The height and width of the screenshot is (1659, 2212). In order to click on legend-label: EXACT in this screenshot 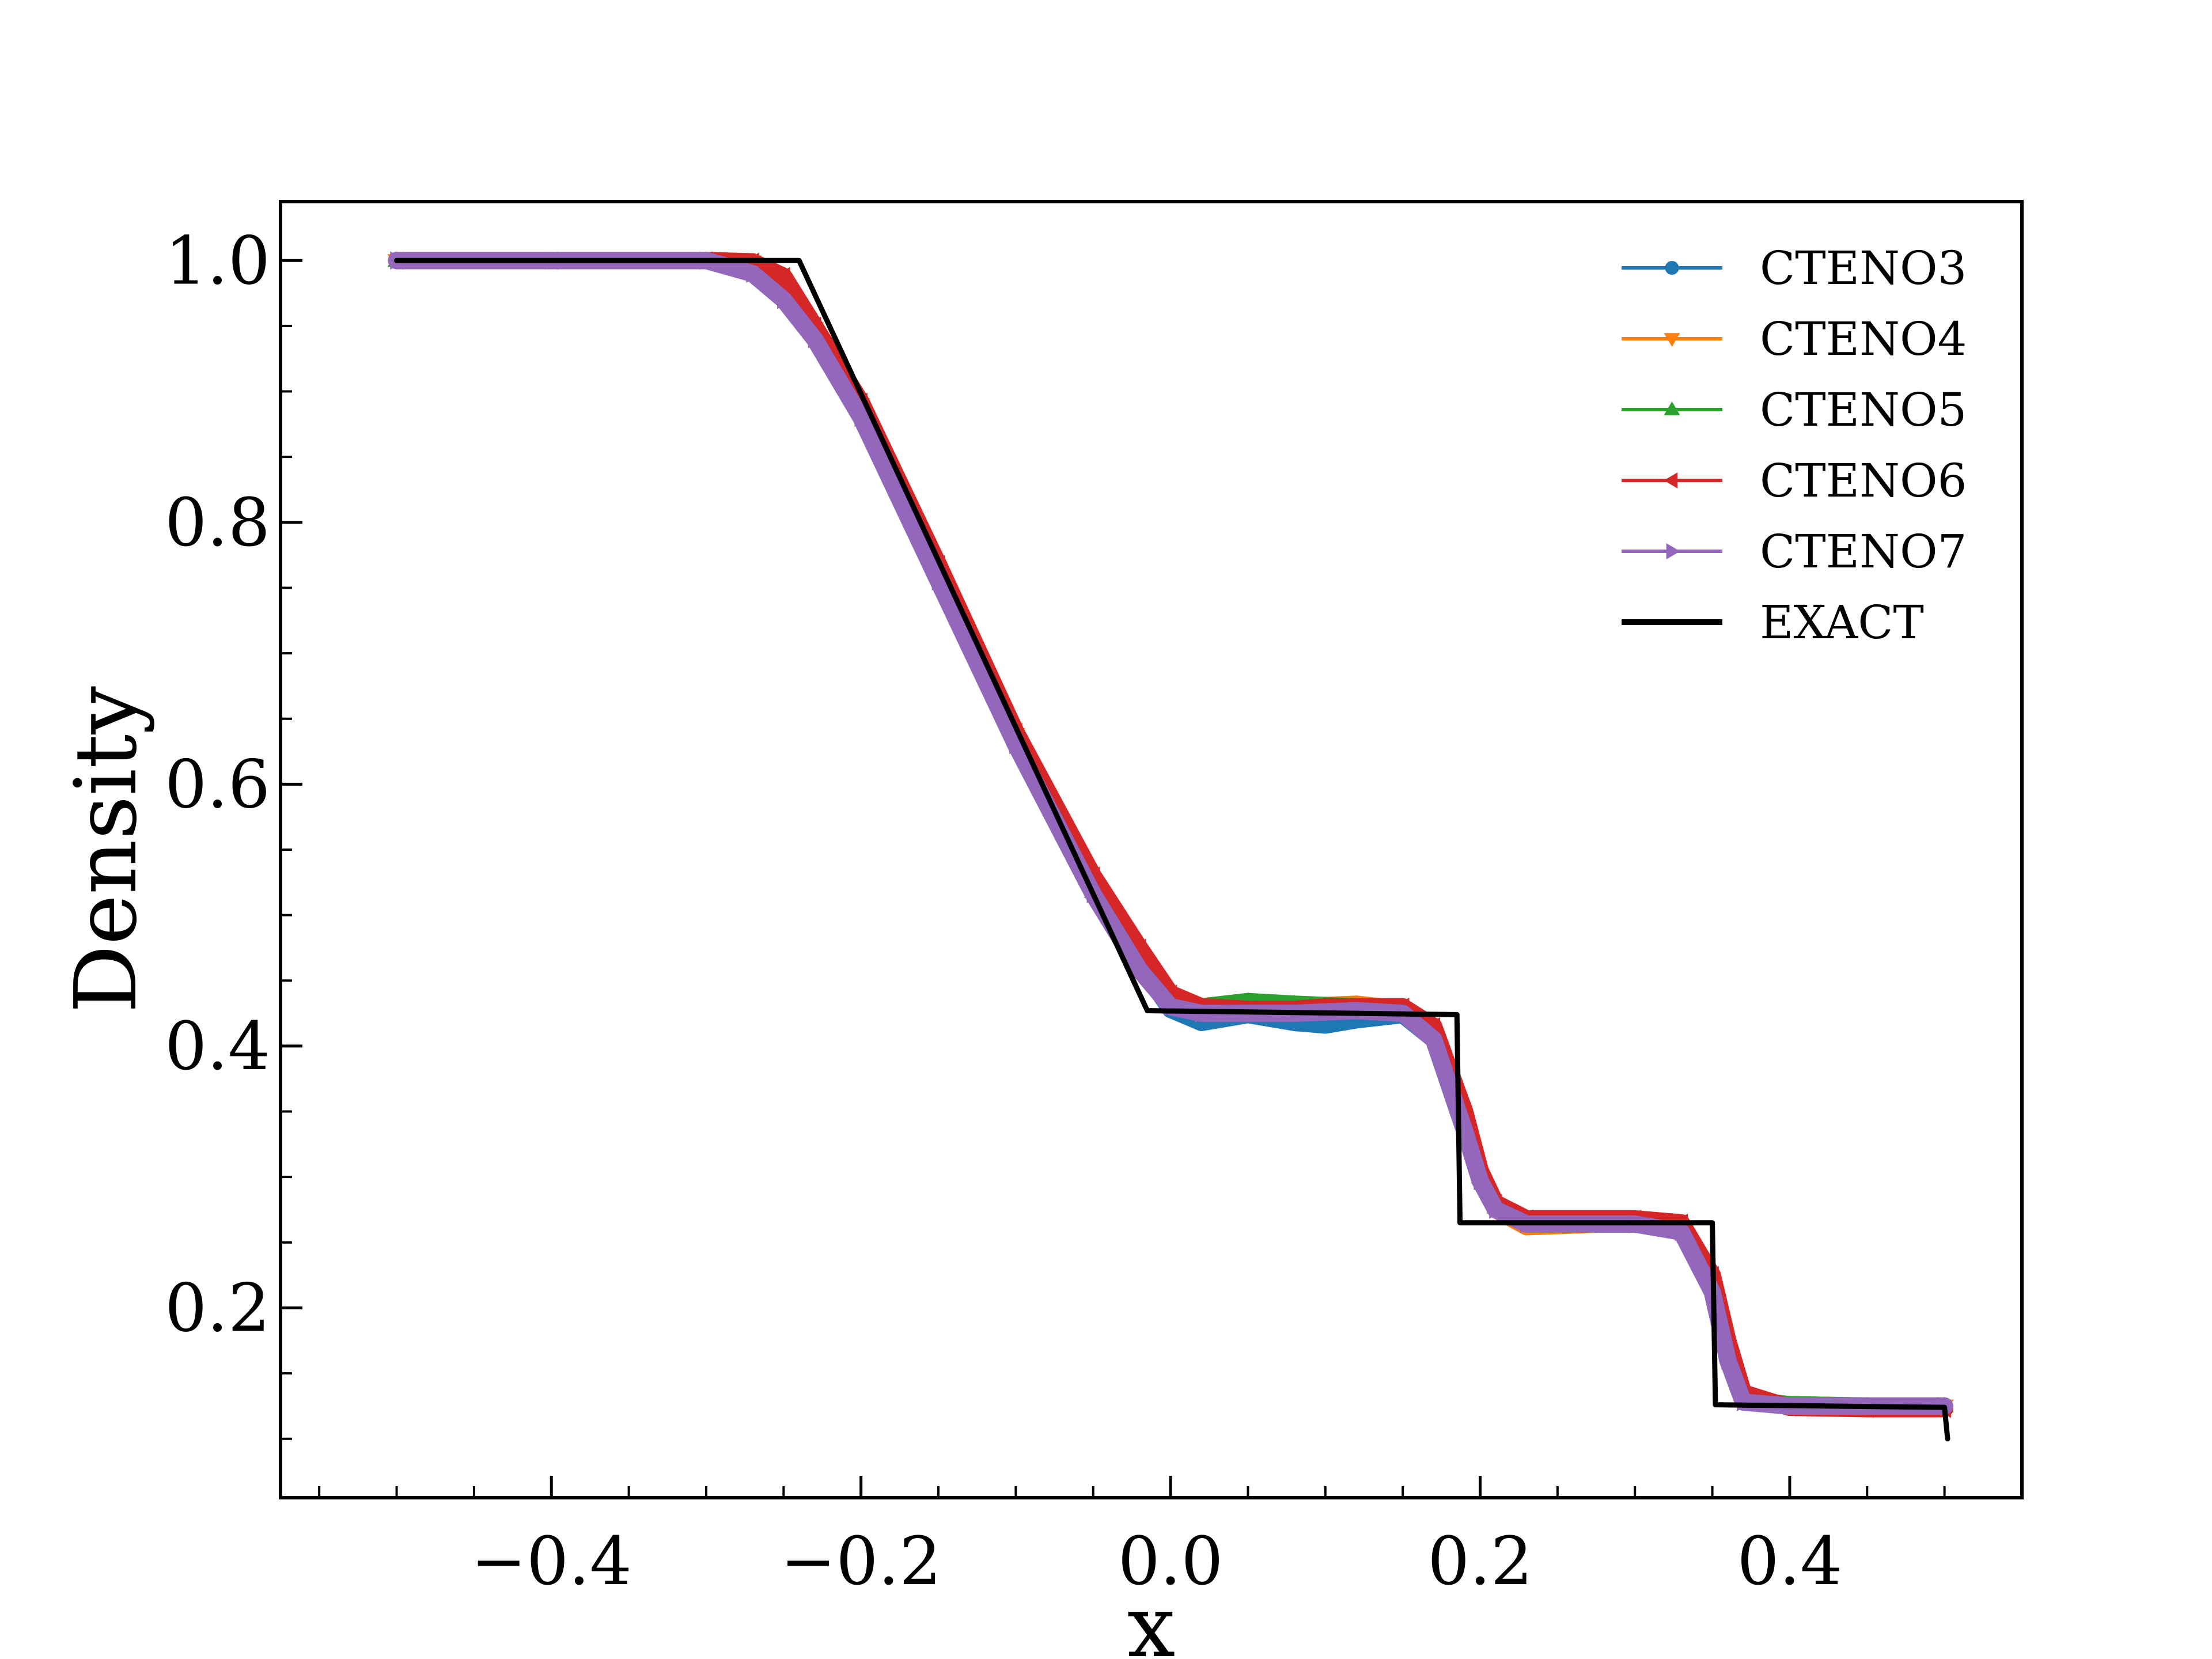, I will do `click(1842, 622)`.